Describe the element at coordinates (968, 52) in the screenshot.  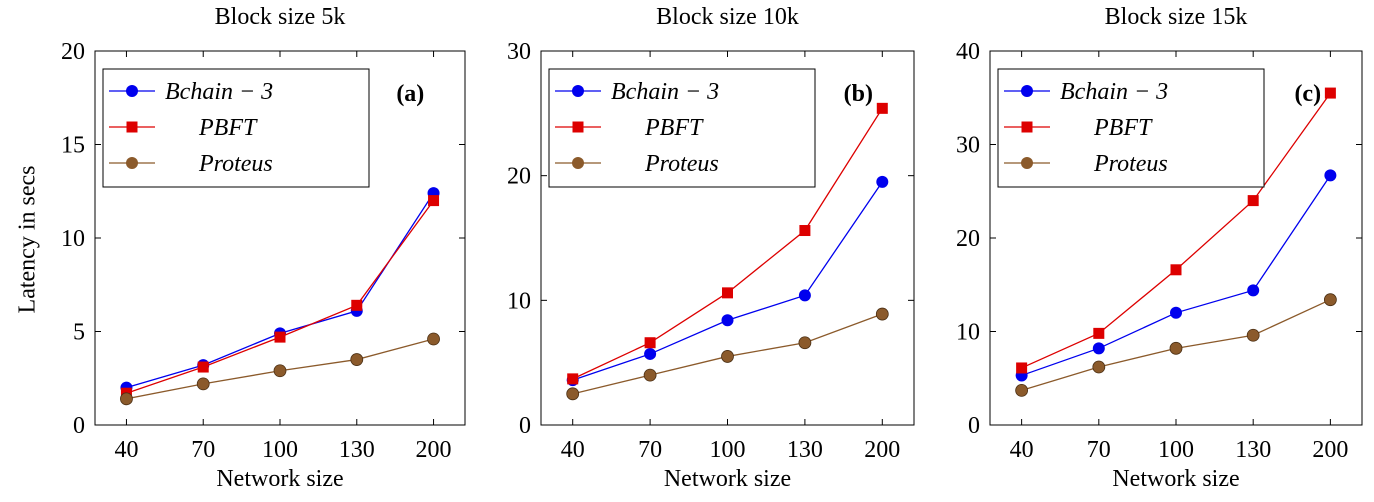
I see `y-tick-label: 40` at that location.